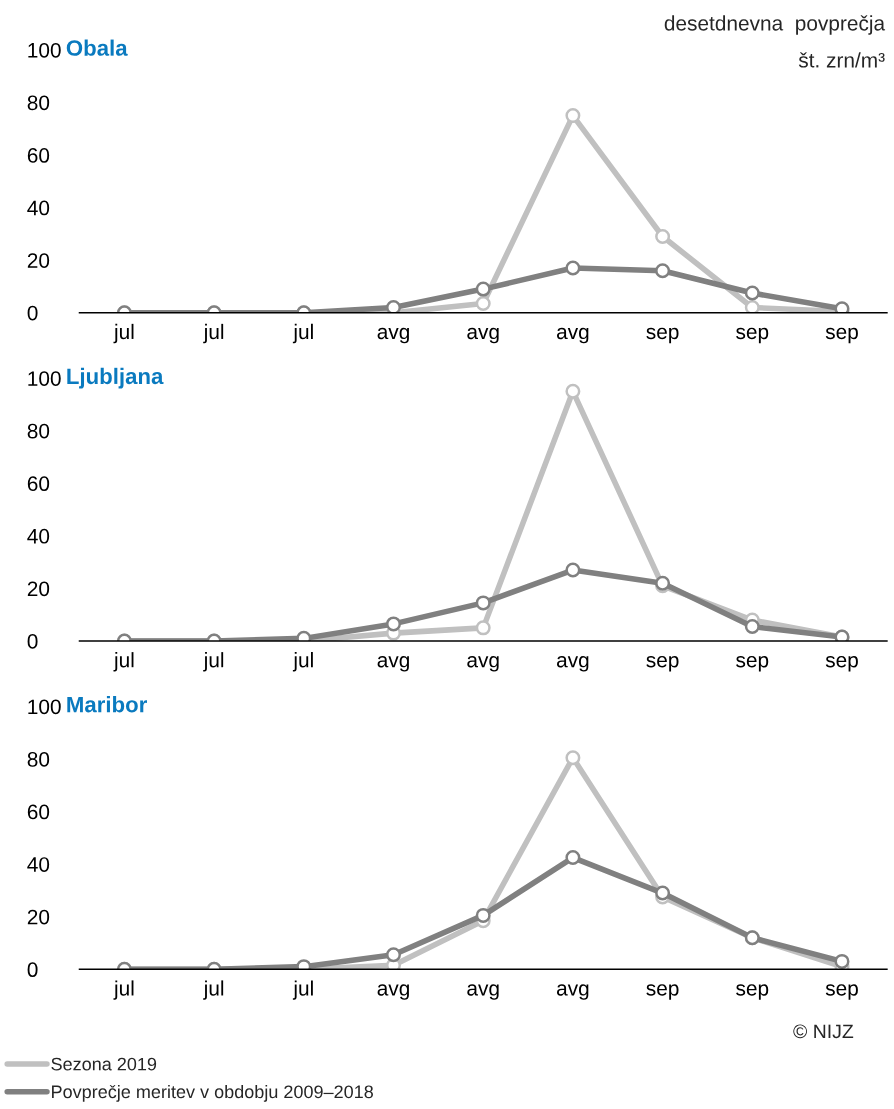 This screenshot has height=1109, width=894. Describe the element at coordinates (97, 47) in the screenshot. I see `chart-title: Obala` at that location.